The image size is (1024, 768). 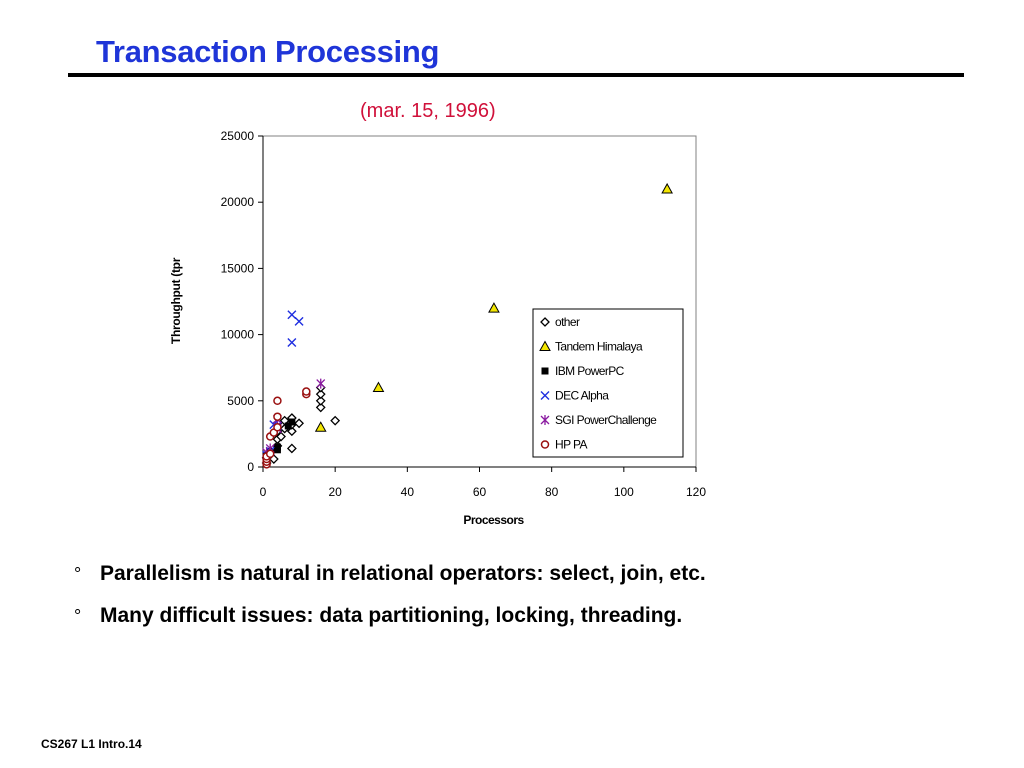 What do you see at coordinates (516, 75) in the screenshot?
I see `title-rule` at bounding box center [516, 75].